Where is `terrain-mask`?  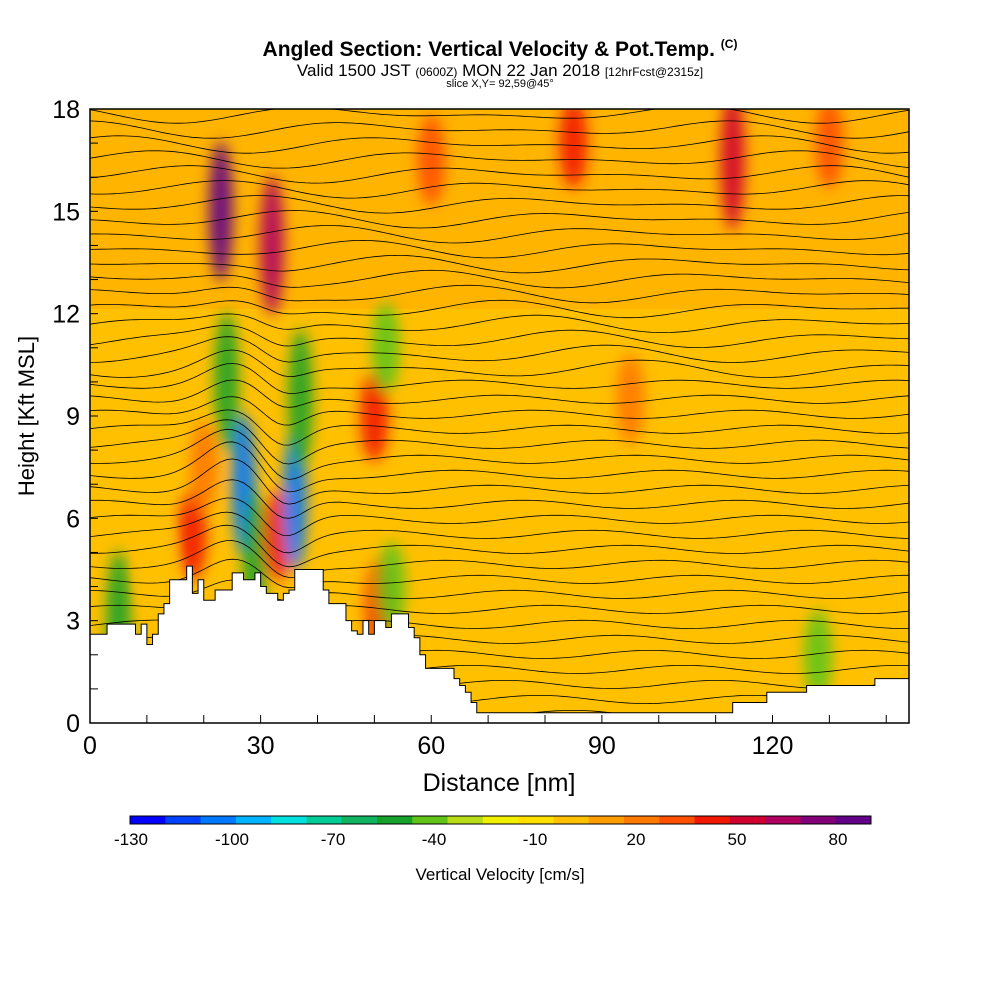 terrain-mask is located at coordinates (499, 644).